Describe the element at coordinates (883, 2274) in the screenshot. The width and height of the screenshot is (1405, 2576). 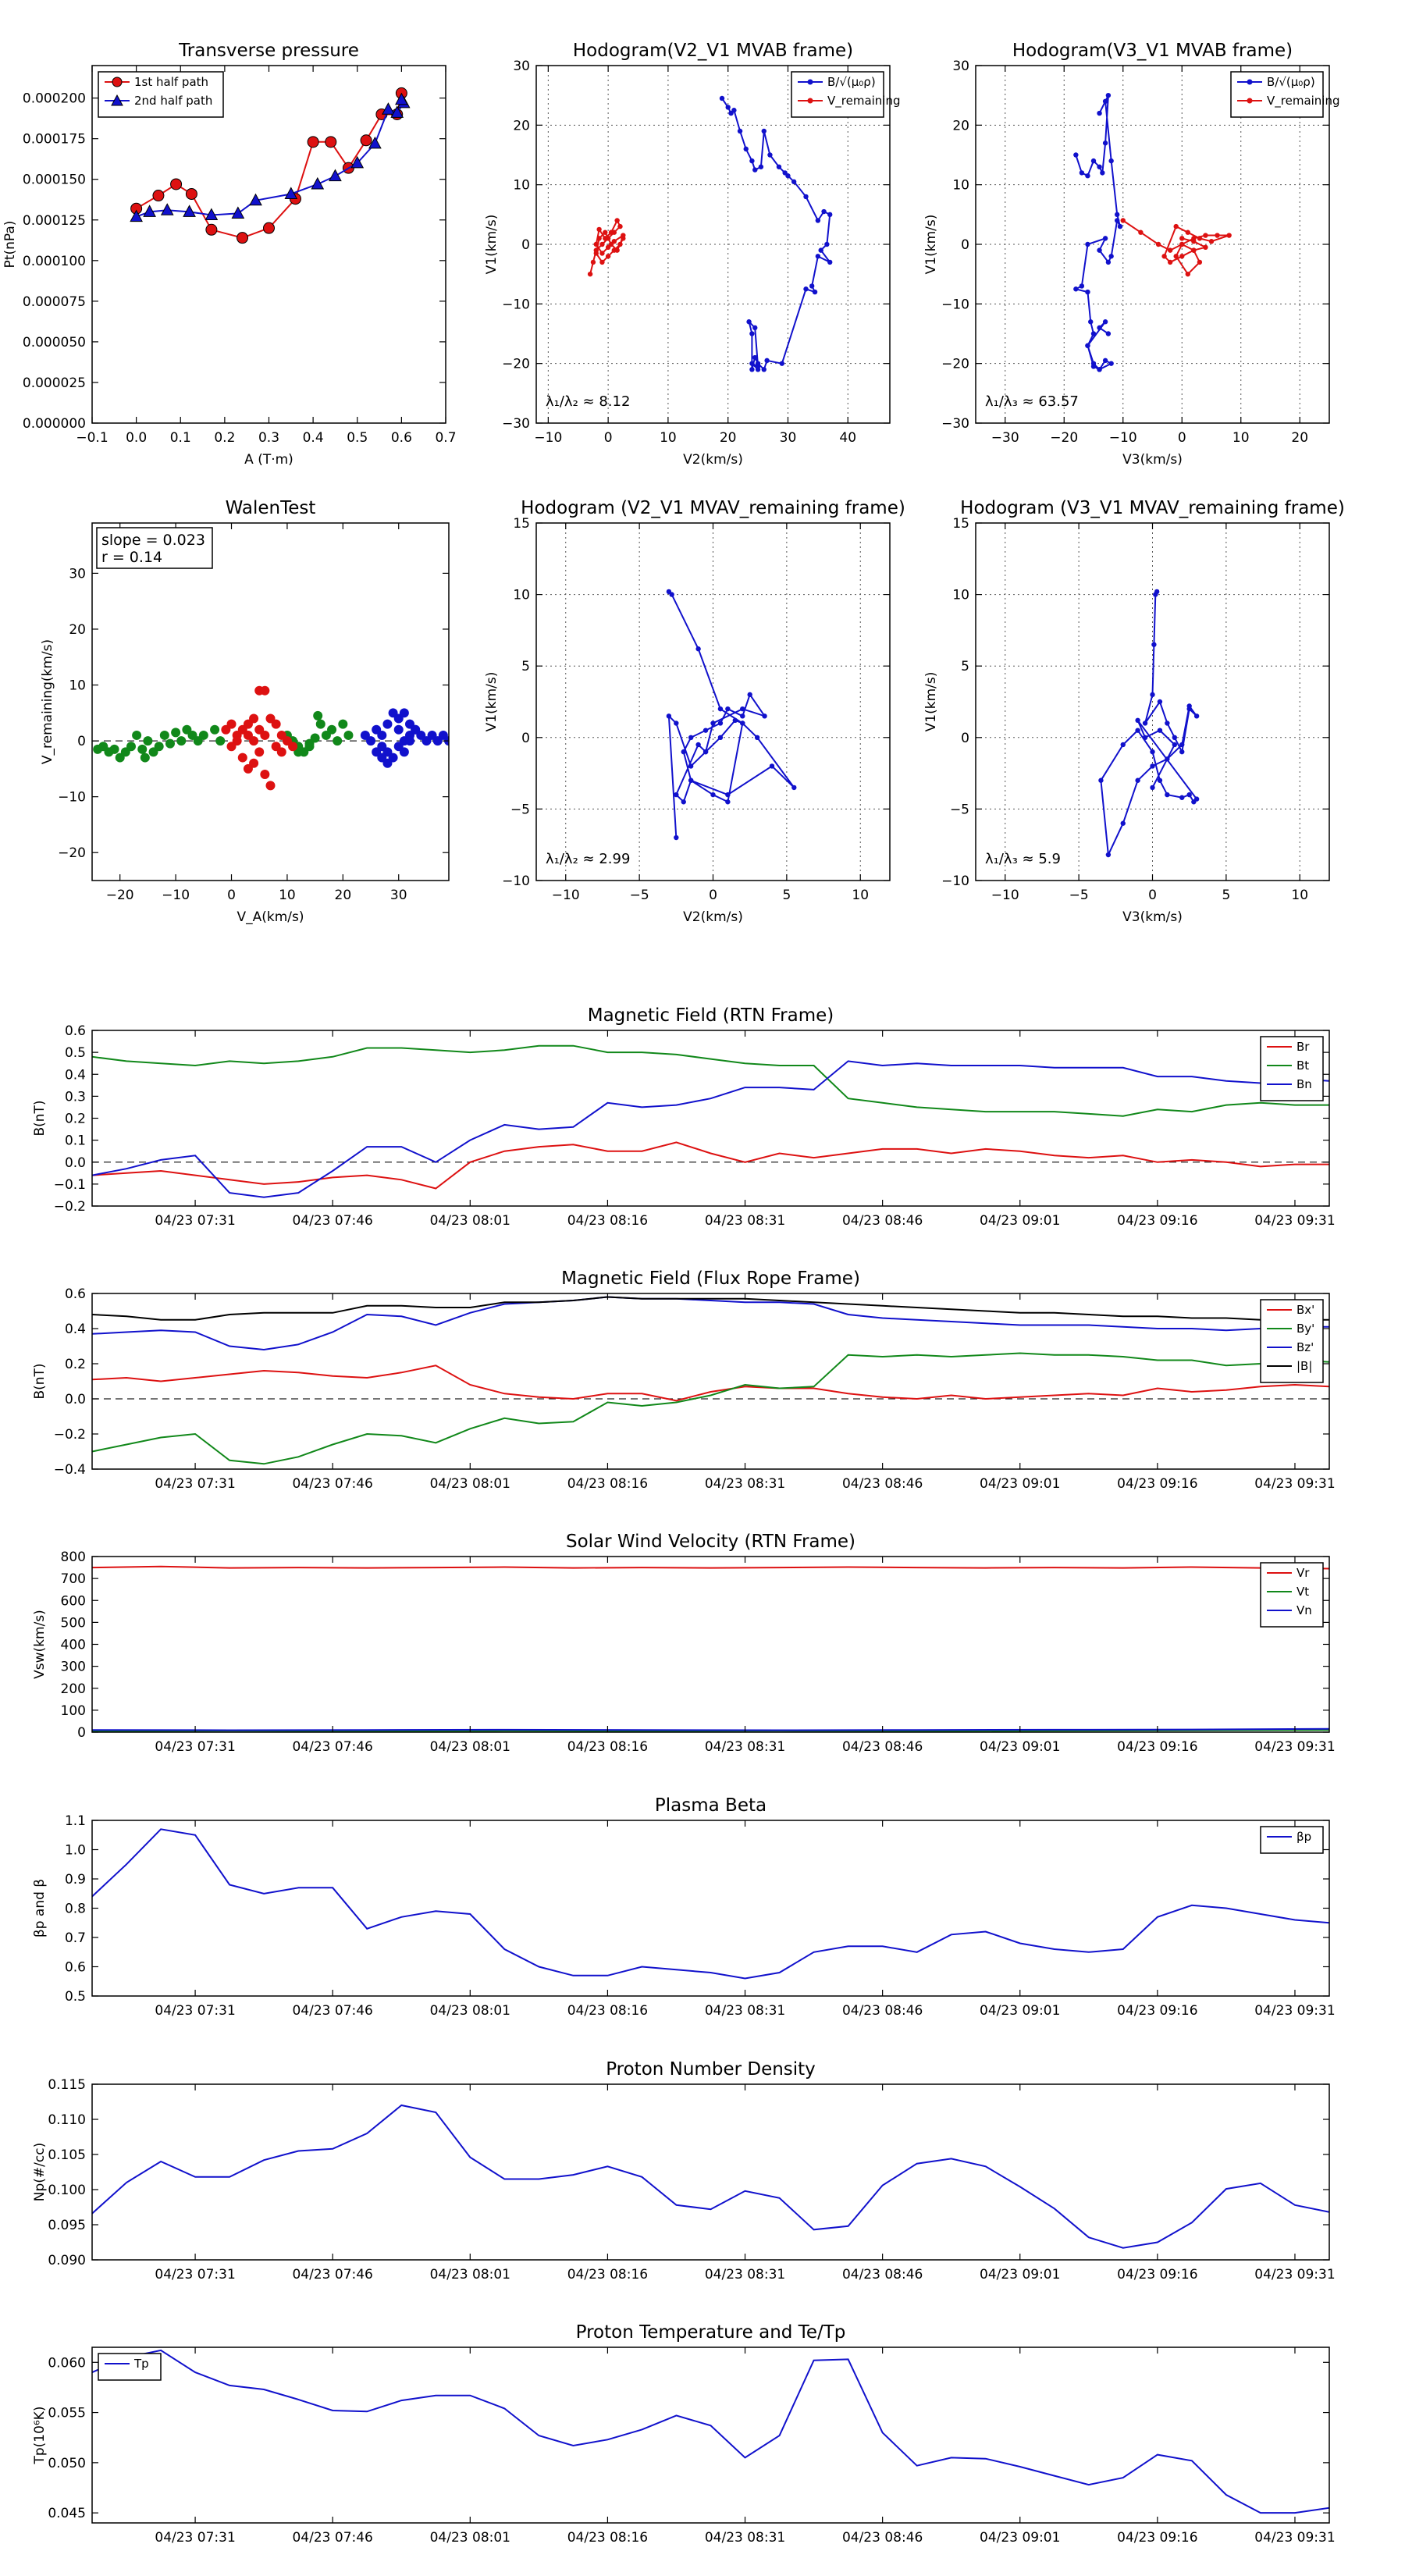
I see `x-tick-label: 04/23 08:46` at that location.